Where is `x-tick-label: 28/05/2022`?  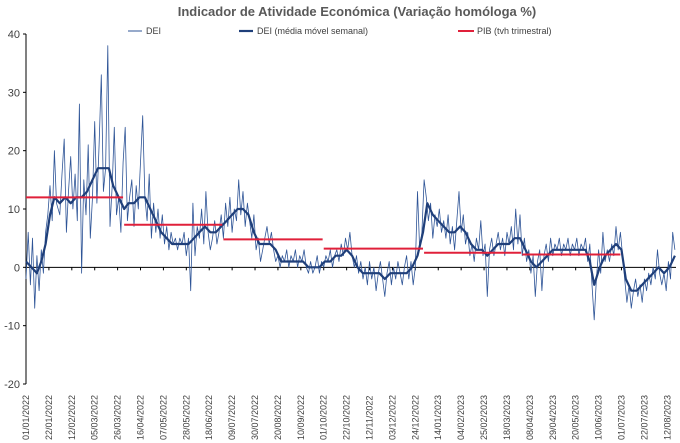
x-tick-label: 28/05/2022 is located at coordinates (186, 417).